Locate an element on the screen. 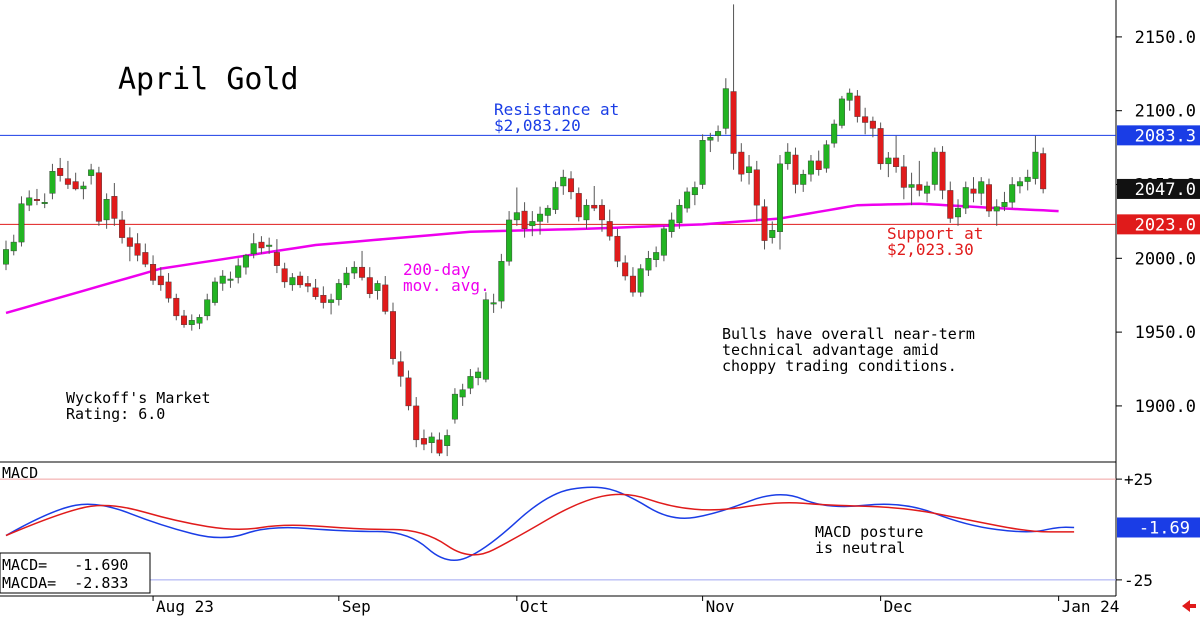 The width and height of the screenshot is (1200, 619). annotation-line-1: Bulls have overall near-term is located at coordinates (848, 334).